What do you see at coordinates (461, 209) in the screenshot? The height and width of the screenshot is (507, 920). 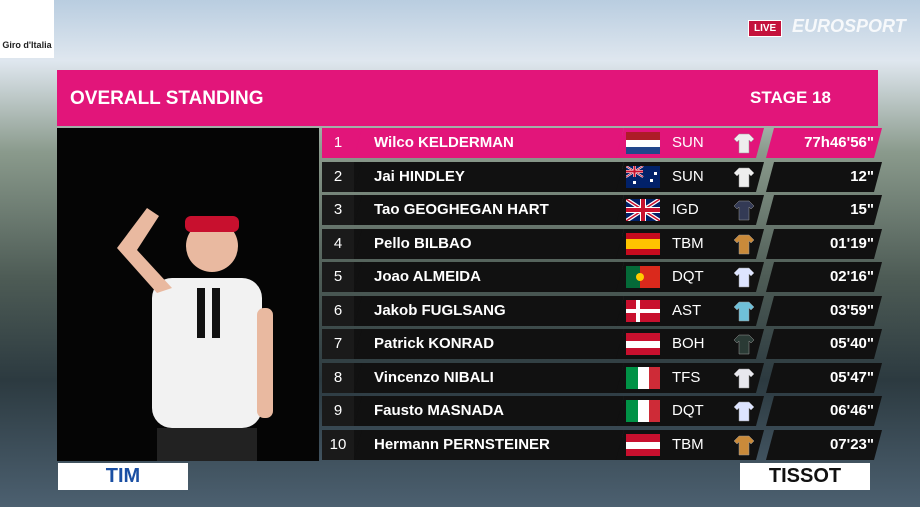 I see `rider-name: Tao GEOGHEGAN HART` at bounding box center [461, 209].